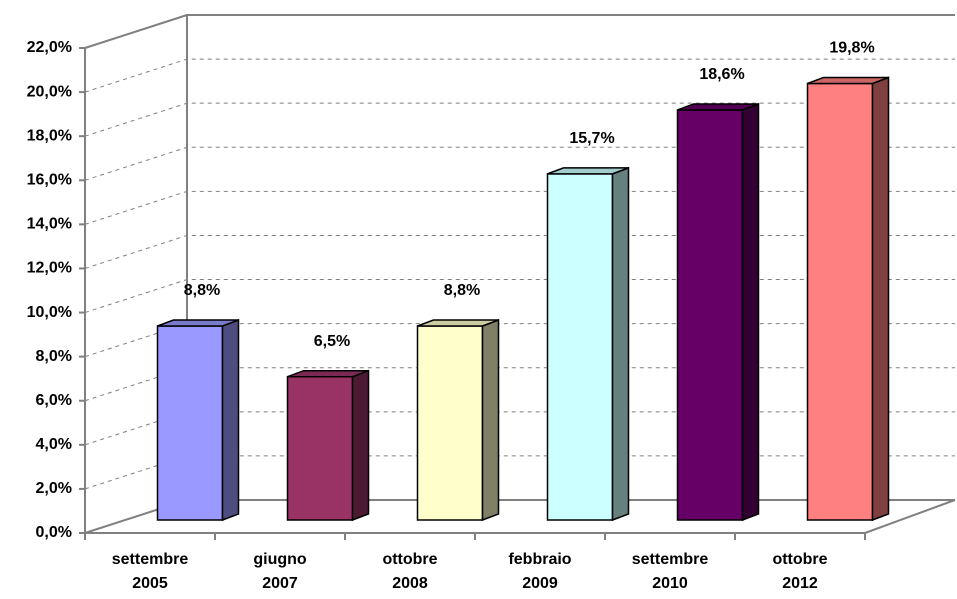  I want to click on y-tick-label: 8,0%, so click(54, 356).